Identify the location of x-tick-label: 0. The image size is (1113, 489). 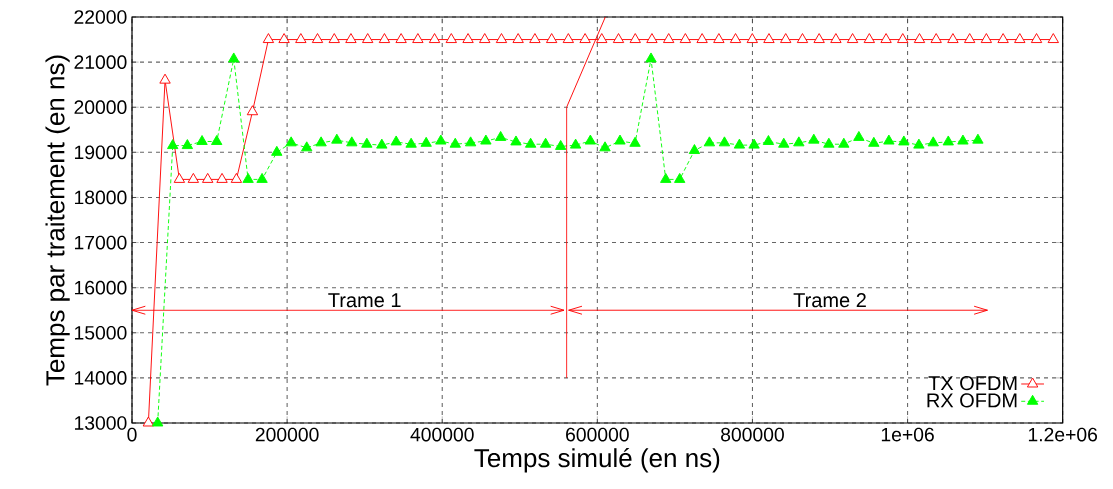
(132, 434).